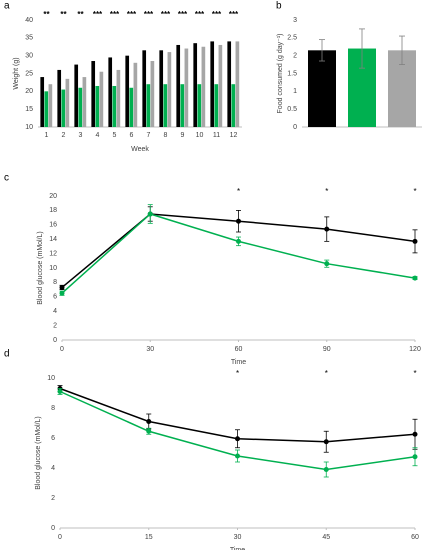 This screenshot has height=550, width=432. I want to click on y-tick-label: 16, so click(53, 225).